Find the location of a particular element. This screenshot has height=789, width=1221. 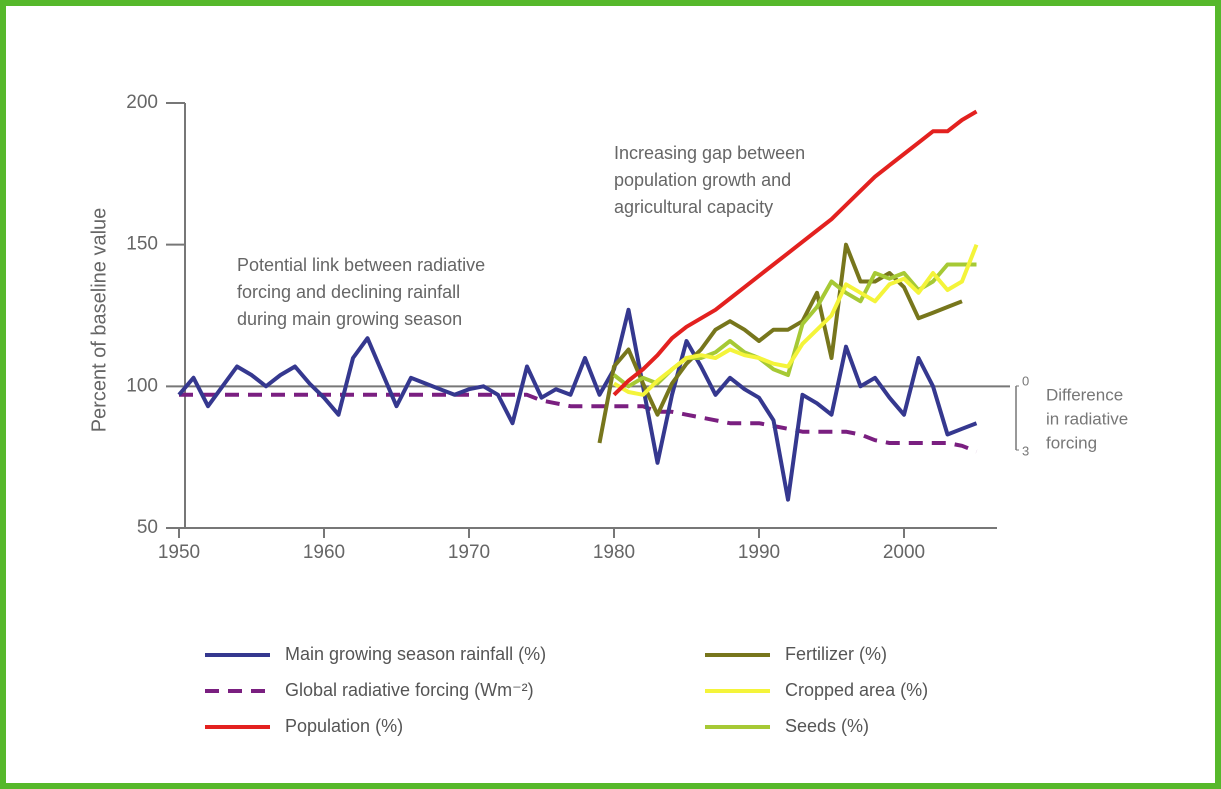

legend-label: Cropped area (%) is located at coordinates (856, 690).